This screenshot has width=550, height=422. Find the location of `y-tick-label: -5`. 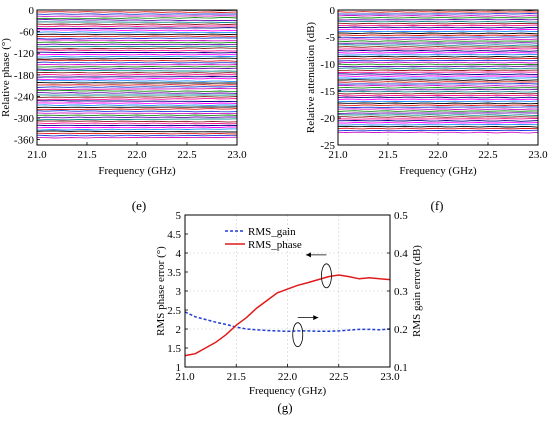

y-tick-label: -5 is located at coordinates (331, 38).